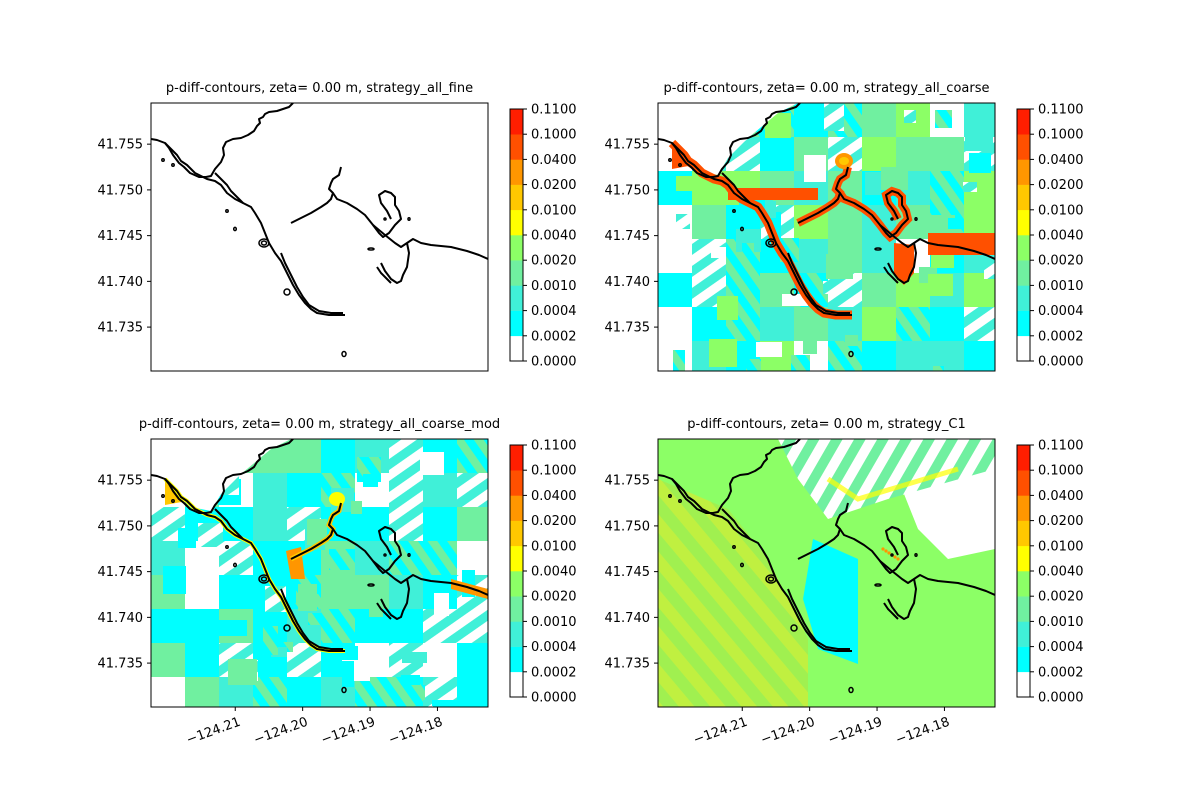  Describe the element at coordinates (1061, 362) in the screenshot. I see `colorbar-tick-label: 0.0000` at that location.